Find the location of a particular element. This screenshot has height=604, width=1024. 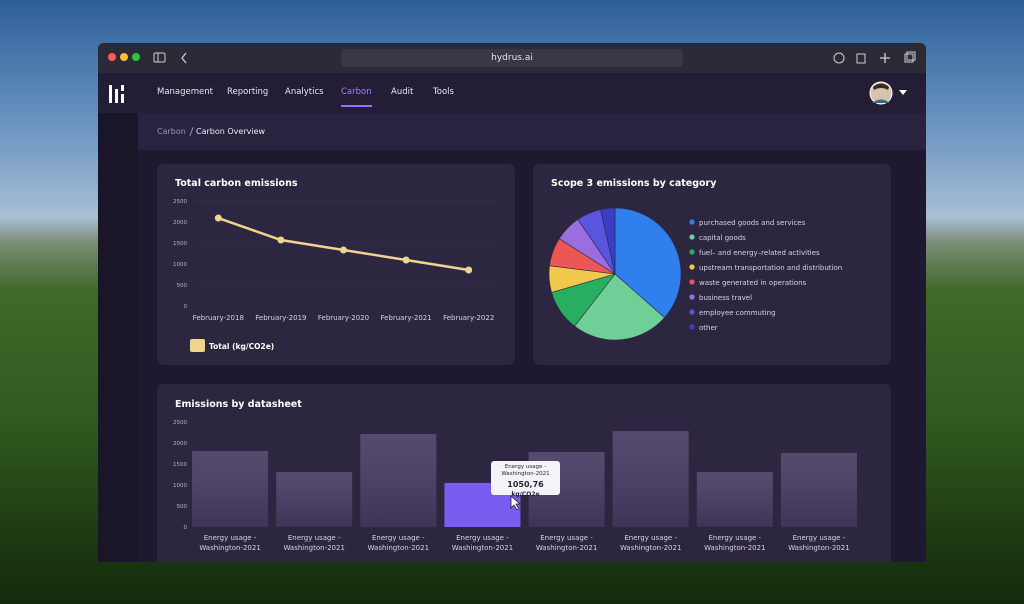

logo is located at coordinates (119, 94).